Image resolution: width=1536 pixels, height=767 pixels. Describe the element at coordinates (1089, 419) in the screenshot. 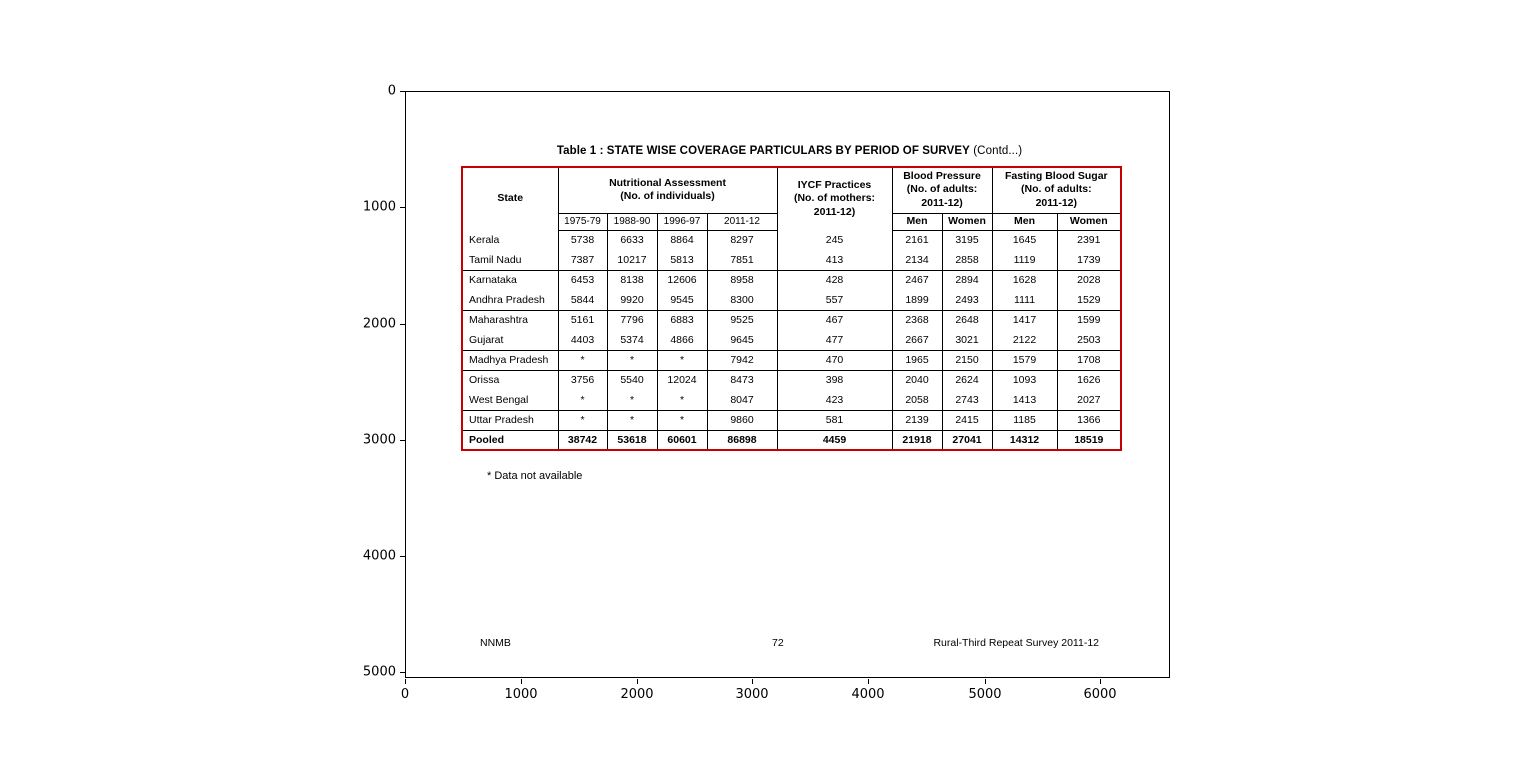

I see `value-cell: 1366` at that location.